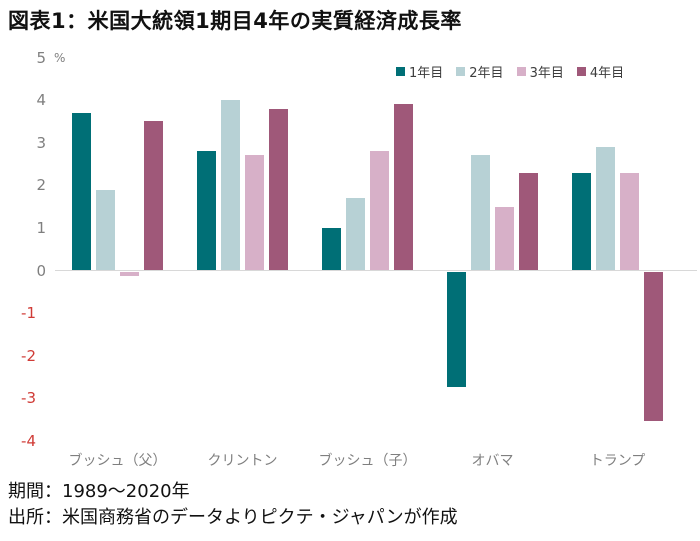 This screenshot has width=700, height=541. I want to click on y-tick-0: 0, so click(41, 270).